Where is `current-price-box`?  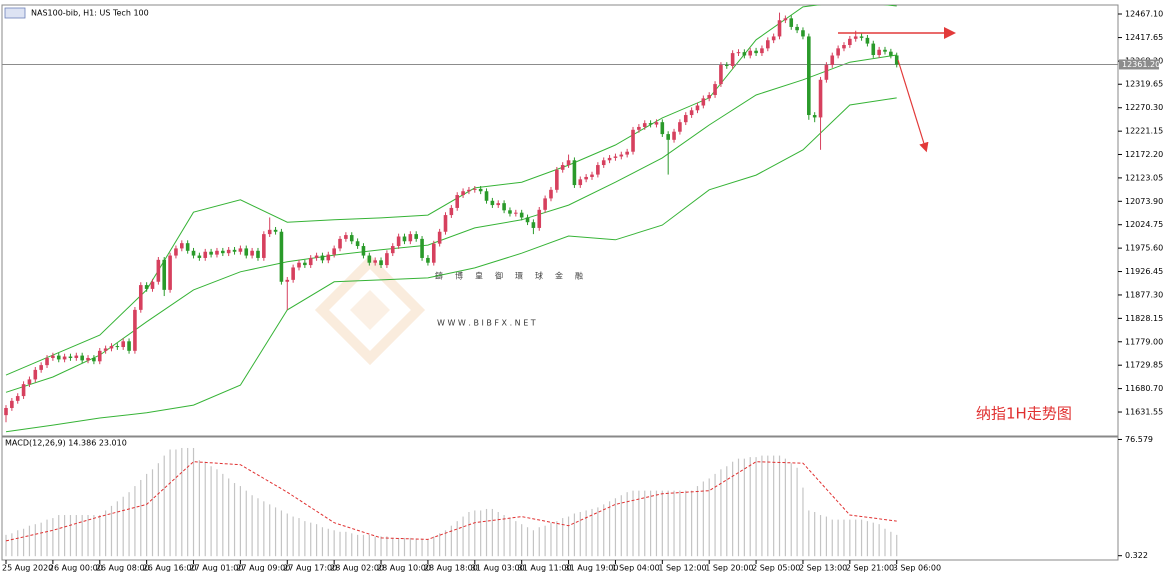 current-price-box is located at coordinates (1139, 64).